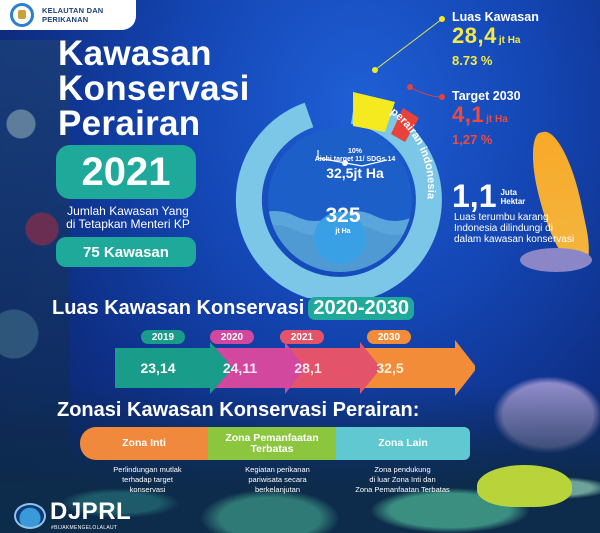  I want to click on ring-segment-luas, so click(374, 112).